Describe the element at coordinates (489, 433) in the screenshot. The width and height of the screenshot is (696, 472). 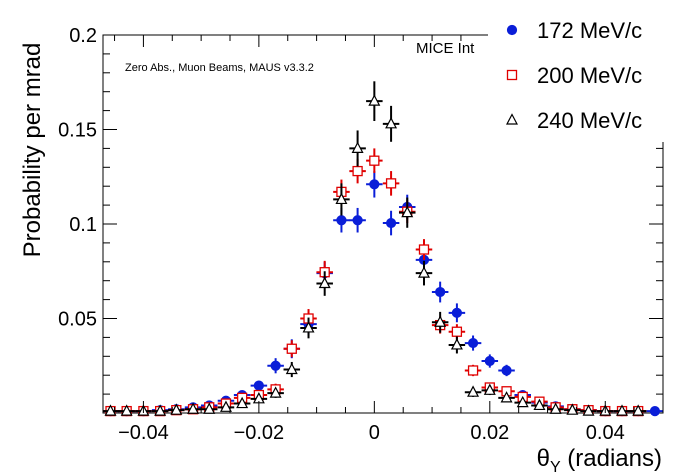
I see `x-tick-label: 0.02` at that location.